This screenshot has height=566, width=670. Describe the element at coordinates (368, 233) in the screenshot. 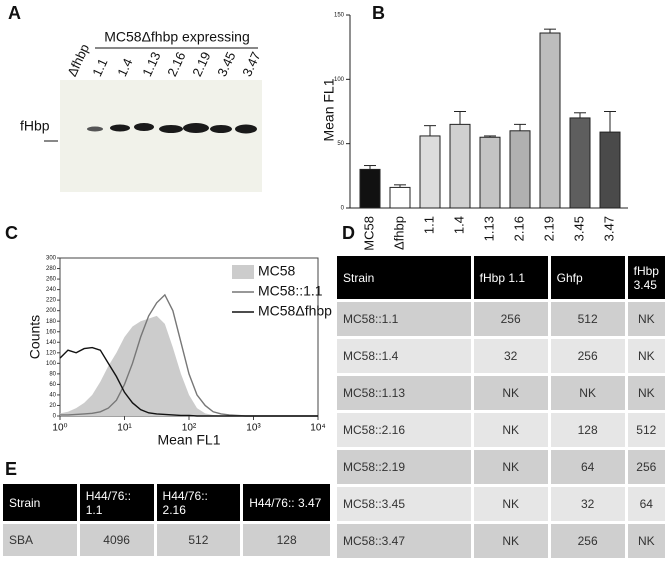

I see `x-tick-label: MC58` at that location.